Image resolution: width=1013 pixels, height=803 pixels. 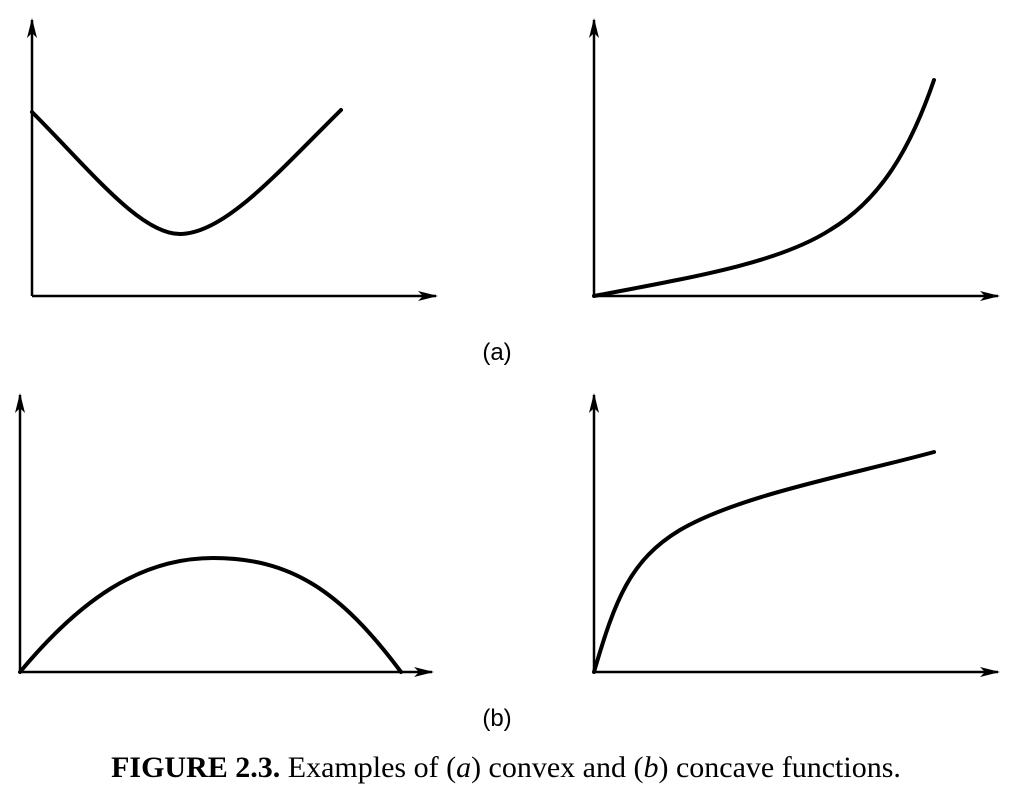 I want to click on caption-text: ) concave functions., so click(x=780, y=767).